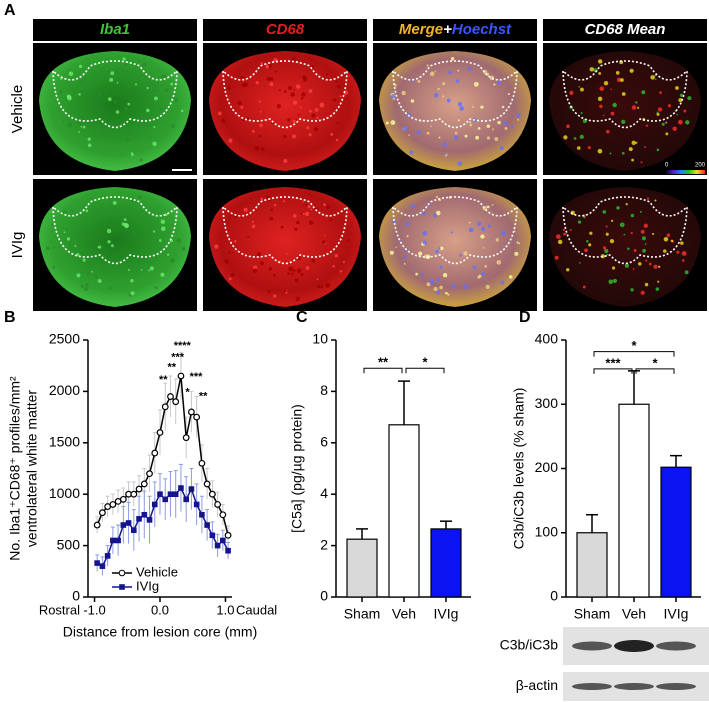 Image resolution: width=709 pixels, height=702 pixels. What do you see at coordinates (547, 339) in the screenshot?
I see `y-tick-label: 400` at bounding box center [547, 339].